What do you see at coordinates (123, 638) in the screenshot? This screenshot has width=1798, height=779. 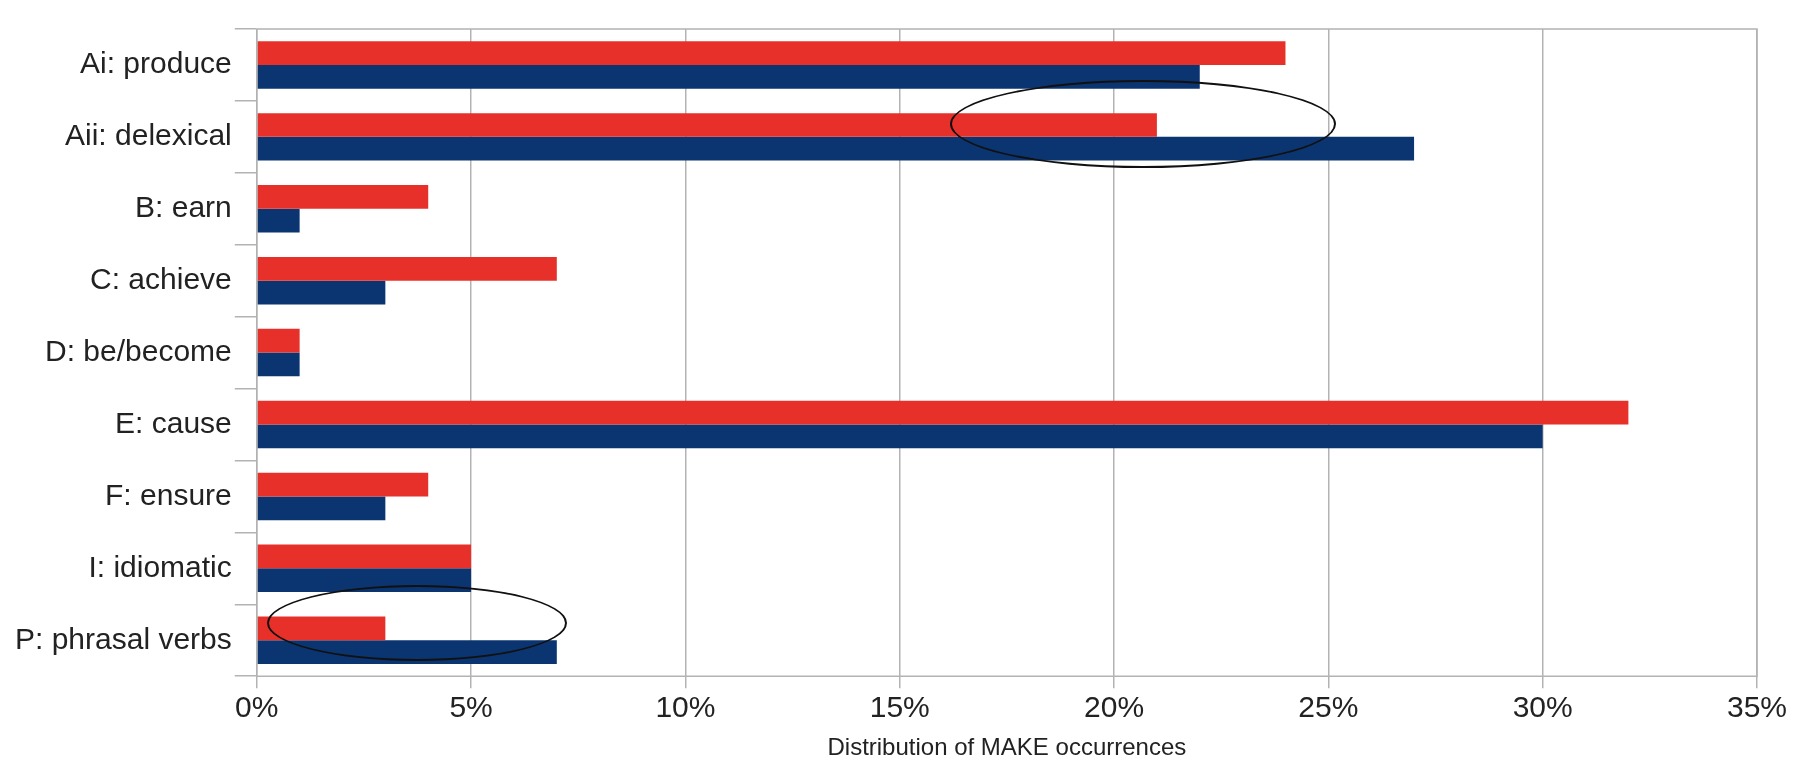 I see `y-tick-label: P: phrasal verbs` at bounding box center [123, 638].